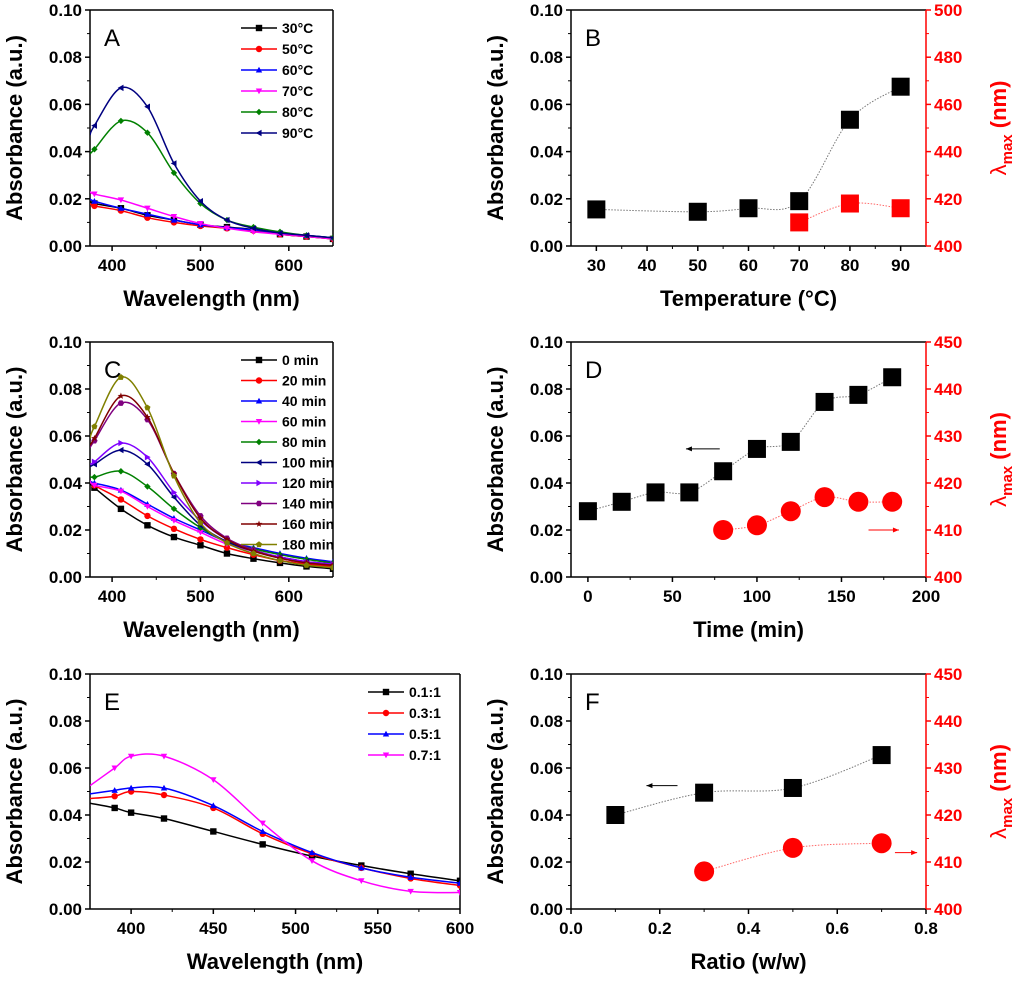 This screenshot has height=981, width=1024. What do you see at coordinates (948, 577) in the screenshot?
I see `y2-tick-label: 400` at bounding box center [948, 577].